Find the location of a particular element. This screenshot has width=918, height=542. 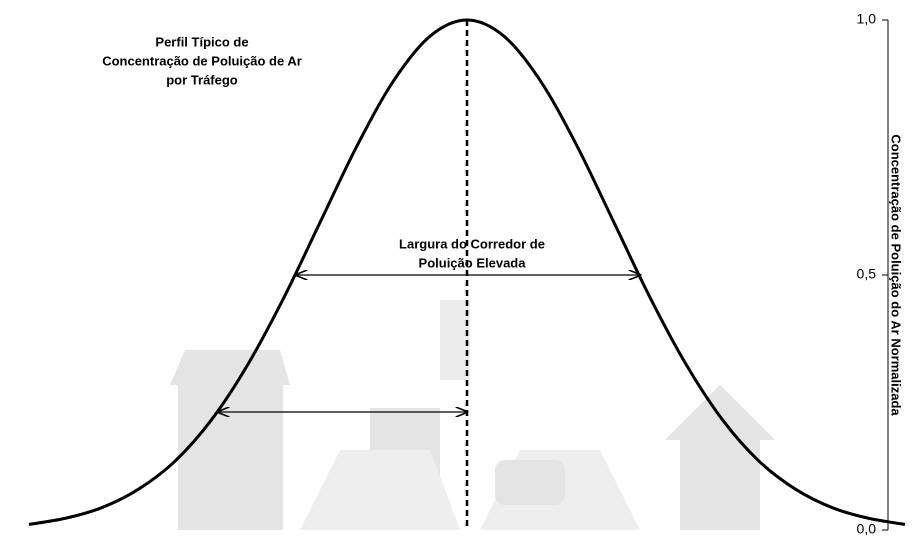

y-tick-label: 0,5 is located at coordinates (867, 274).